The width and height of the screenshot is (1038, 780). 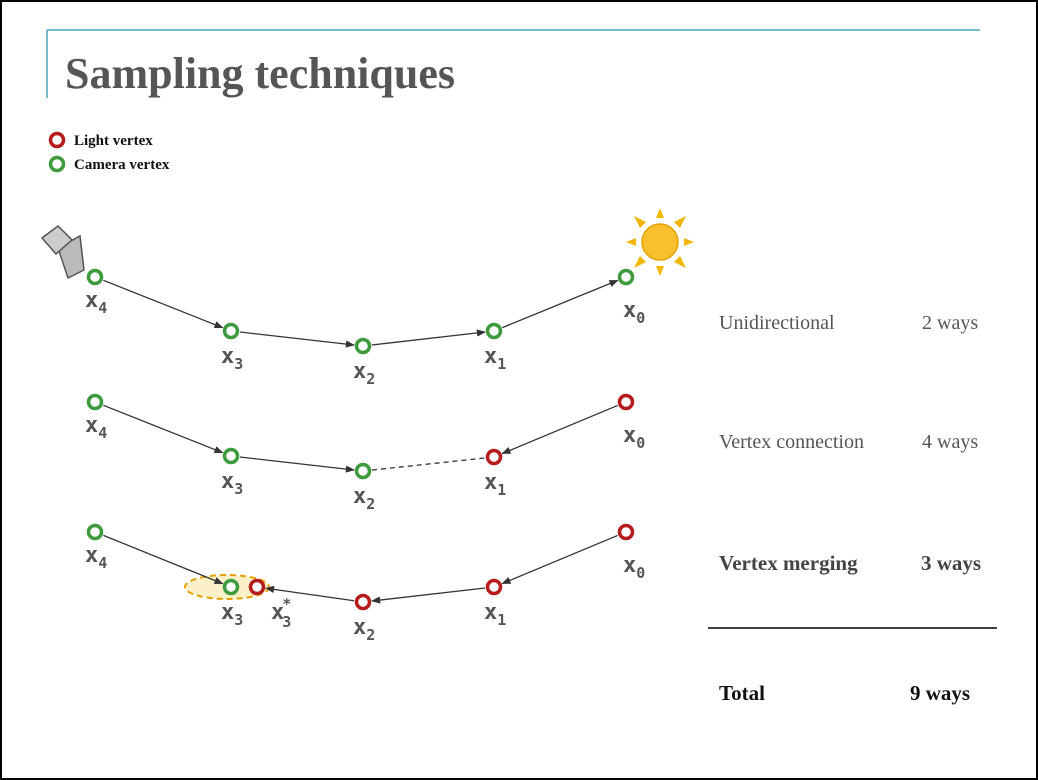 What do you see at coordinates (951, 563) in the screenshot?
I see `technique-count: 3 ways` at bounding box center [951, 563].